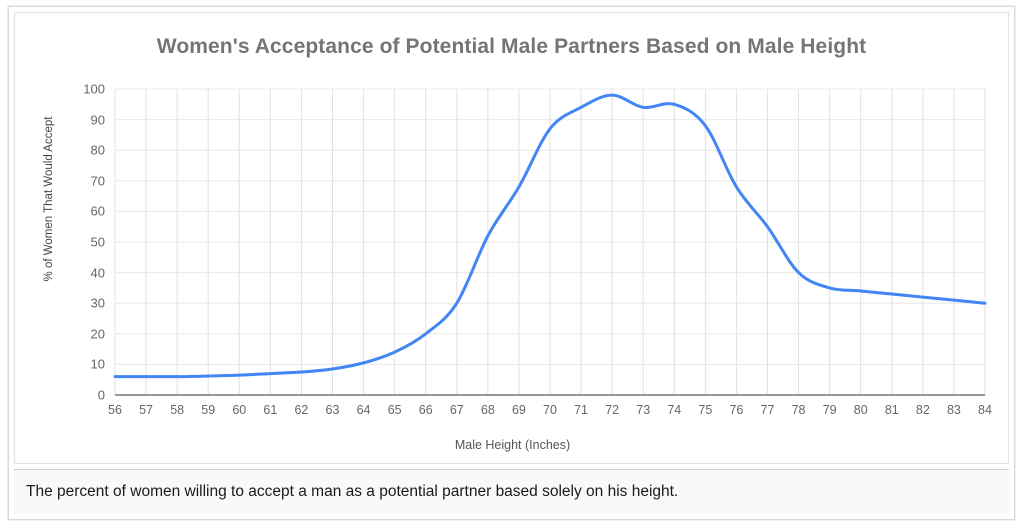 Image resolution: width=1023 pixels, height=528 pixels. I want to click on y-axis-title: % of Women That Would Accept, so click(49, 199).